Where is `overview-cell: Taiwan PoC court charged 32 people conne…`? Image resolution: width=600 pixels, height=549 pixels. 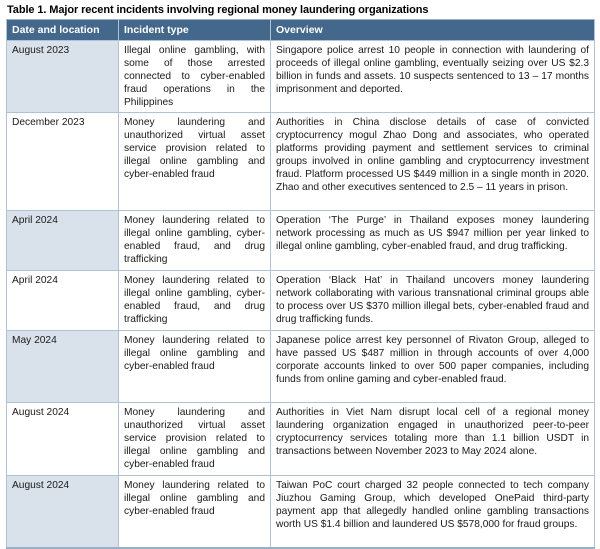
overview-cell: Taiwan PoC court charged 32 people conne… is located at coordinates (432, 511).